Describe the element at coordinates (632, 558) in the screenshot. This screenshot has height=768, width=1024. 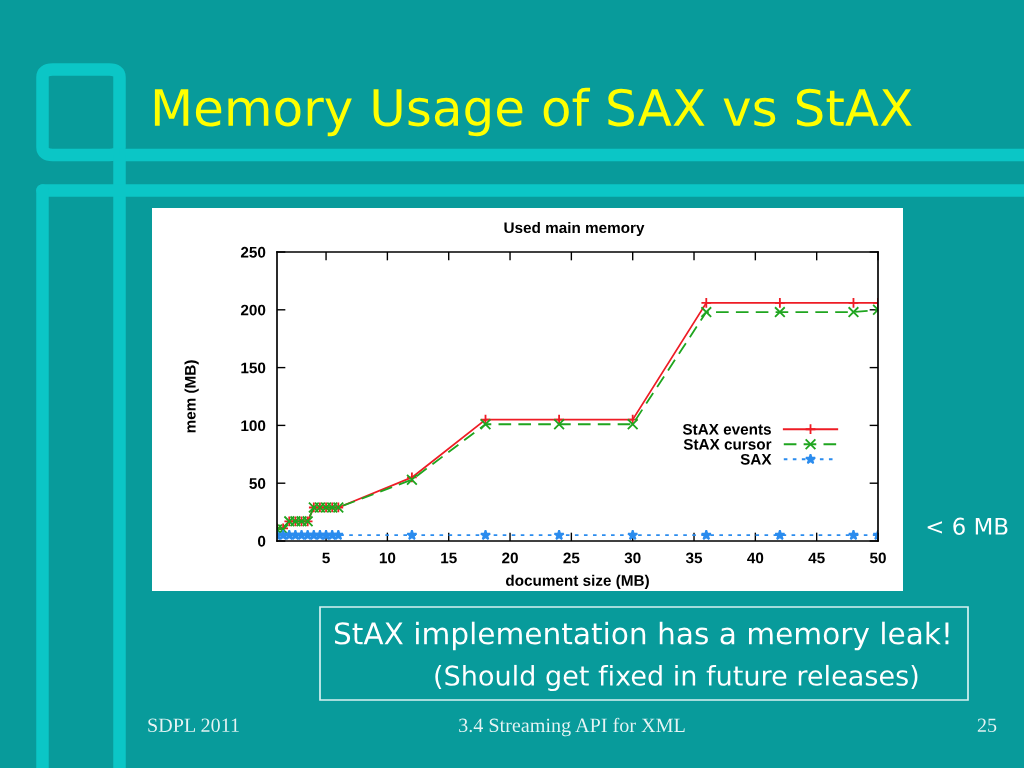
I see `x-tick-label: 30` at that location.